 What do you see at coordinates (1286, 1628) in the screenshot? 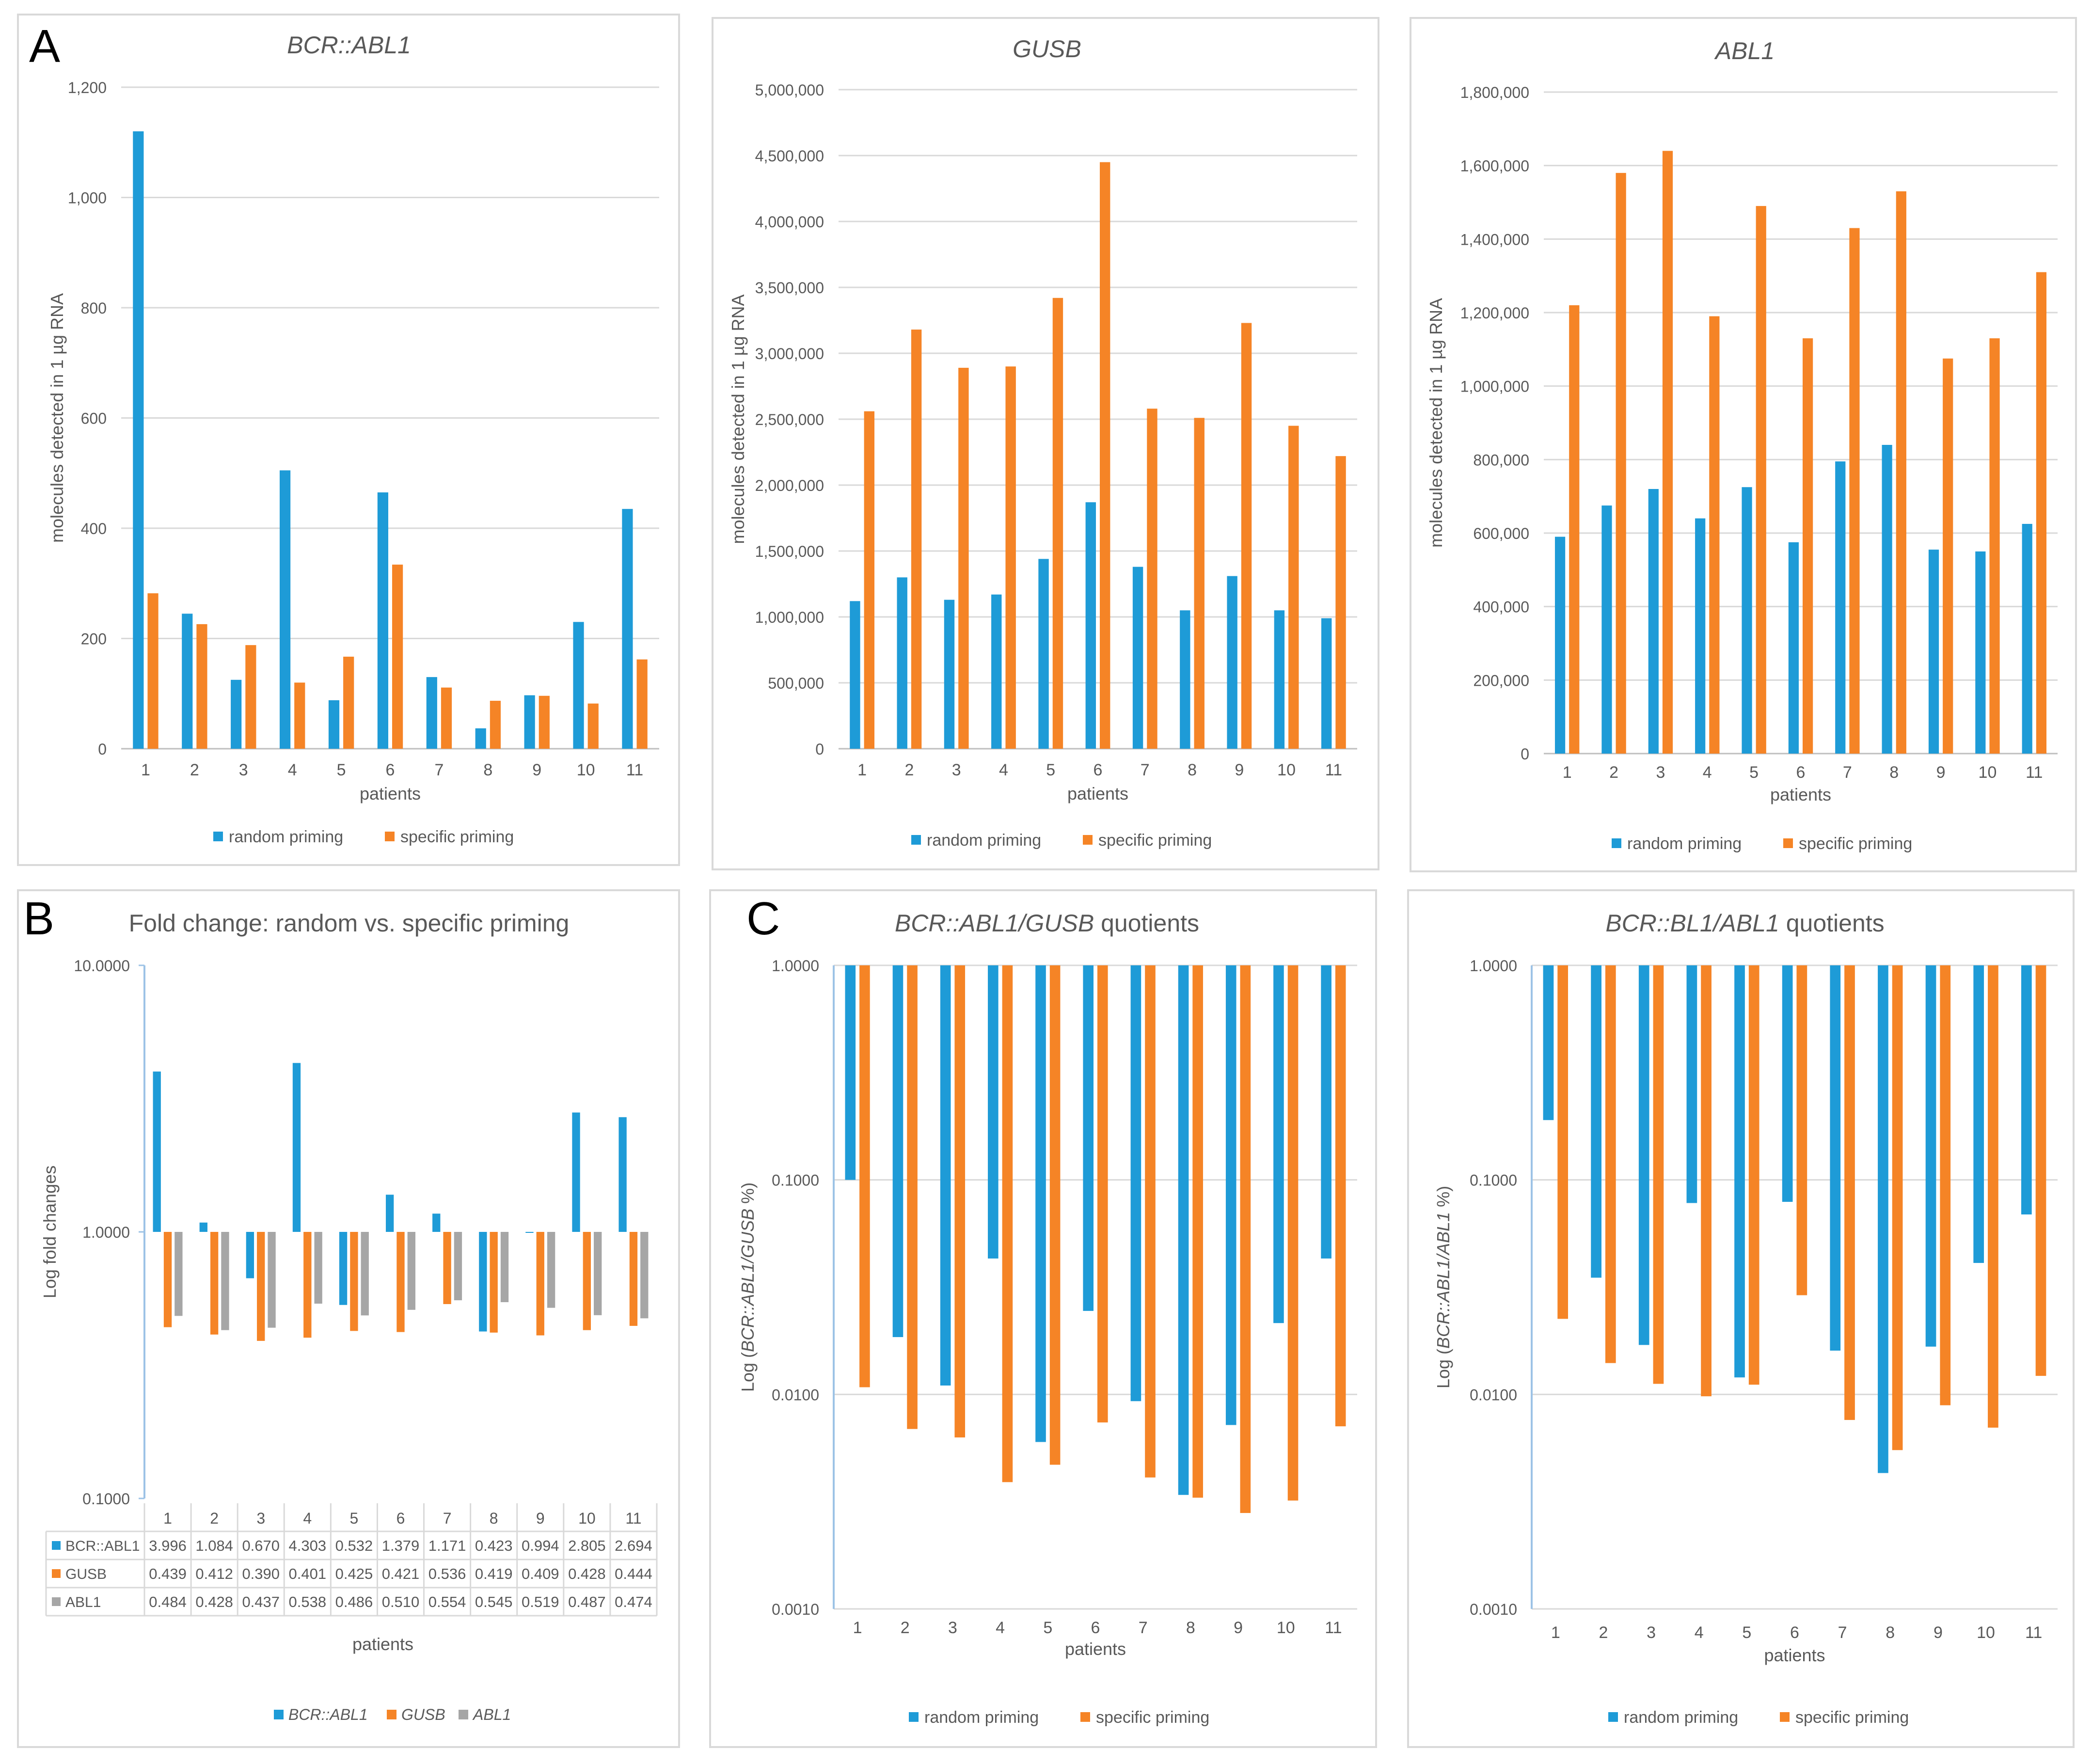
I see `x-tick-label-c1-10: 10` at bounding box center [1286, 1628].